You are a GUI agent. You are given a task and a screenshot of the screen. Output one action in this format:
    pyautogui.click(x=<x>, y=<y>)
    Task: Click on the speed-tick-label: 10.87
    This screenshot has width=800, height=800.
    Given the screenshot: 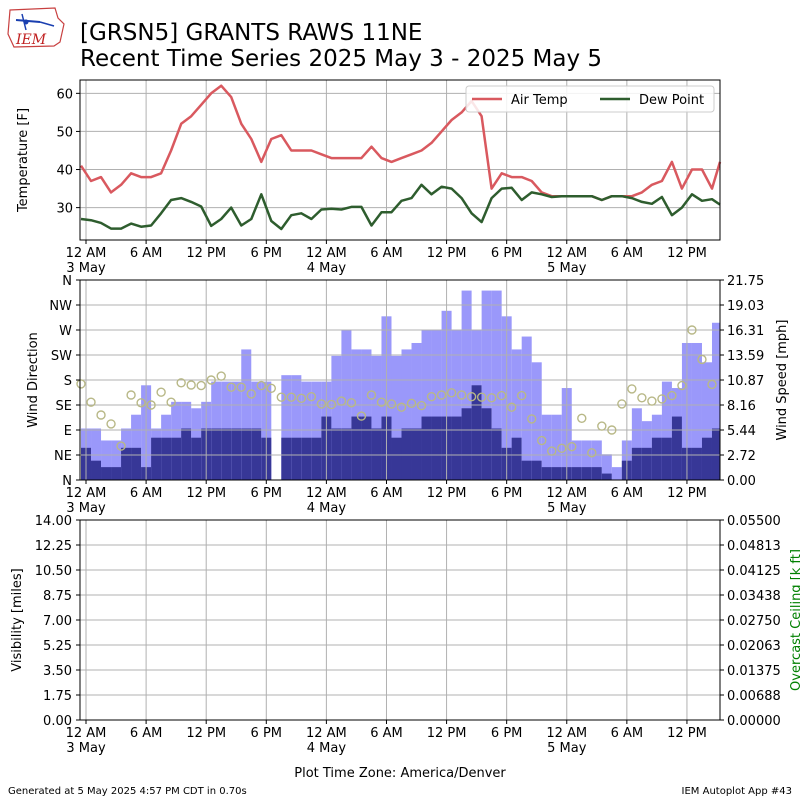 What is the action you would take?
    pyautogui.click(x=745, y=381)
    